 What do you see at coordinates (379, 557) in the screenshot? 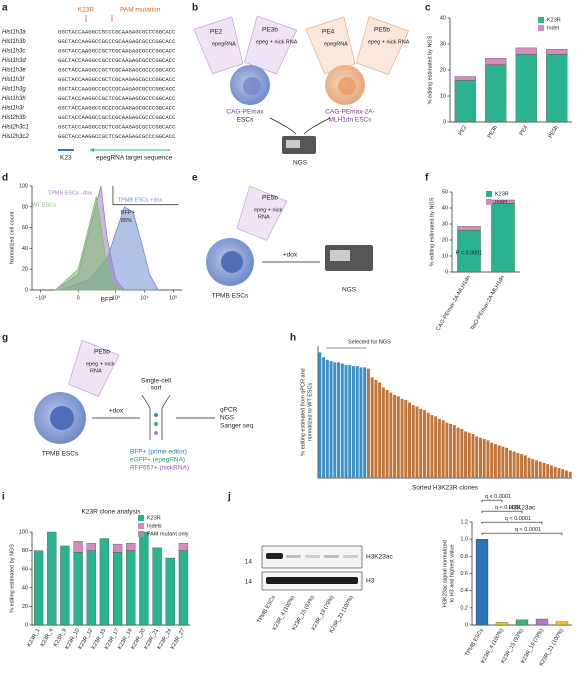
I see `band-label: H3K23ac` at bounding box center [379, 557].